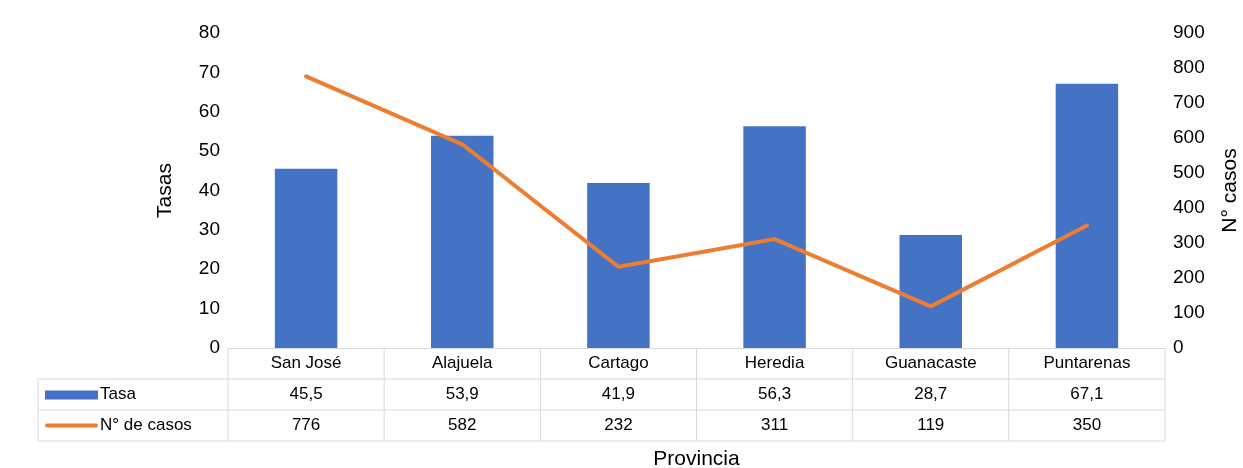 The width and height of the screenshot is (1243, 468). What do you see at coordinates (931, 394) in the screenshot?
I see `data-label: 28,7` at bounding box center [931, 394].